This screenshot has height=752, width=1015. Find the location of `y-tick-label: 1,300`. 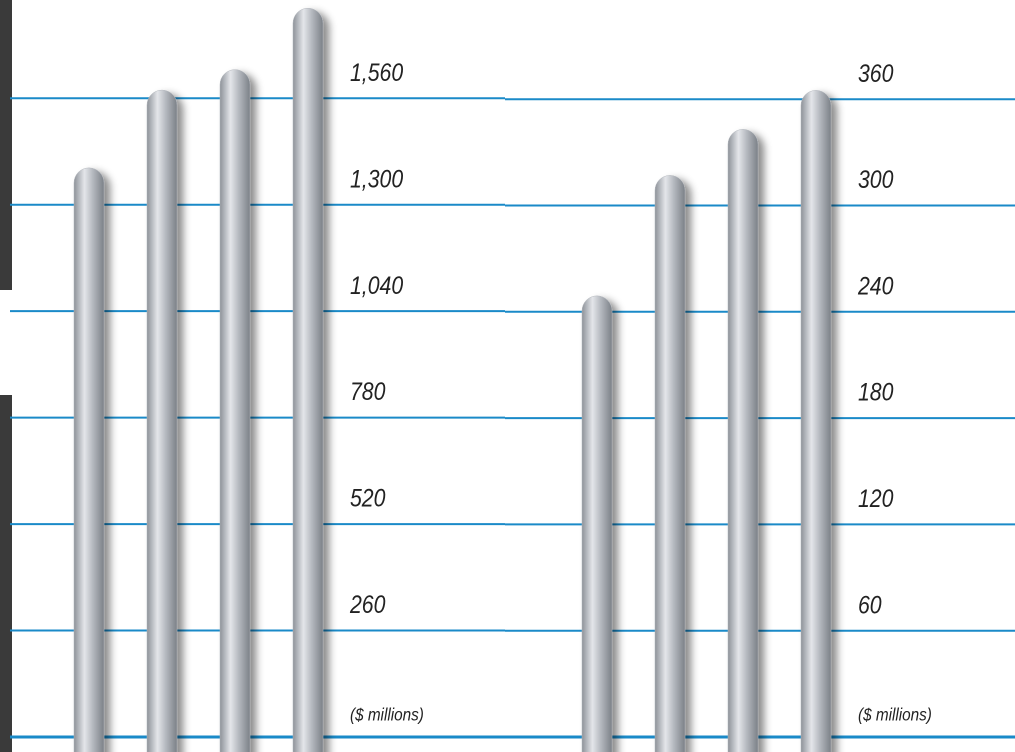

y-tick-label: 1,300 is located at coordinates (376, 179).